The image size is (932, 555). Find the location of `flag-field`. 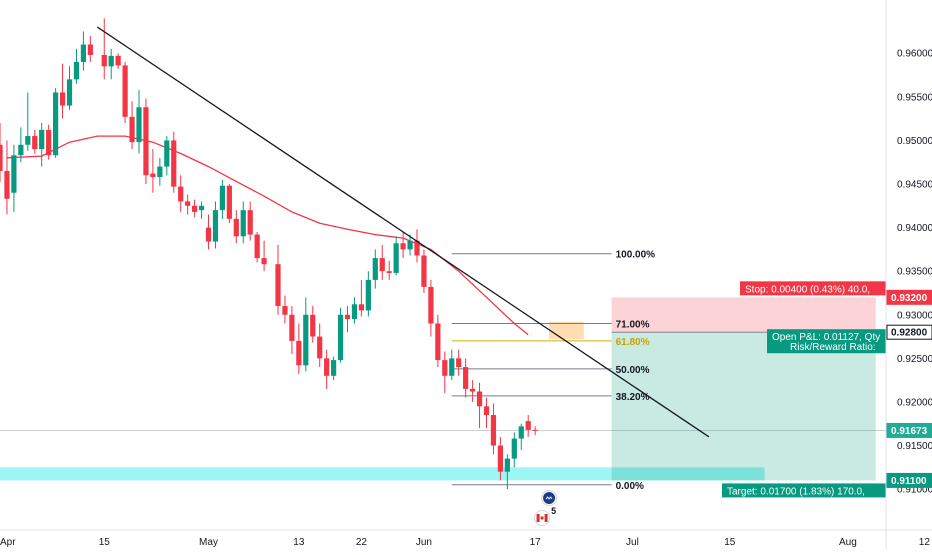

flag-field is located at coordinates (549, 498).